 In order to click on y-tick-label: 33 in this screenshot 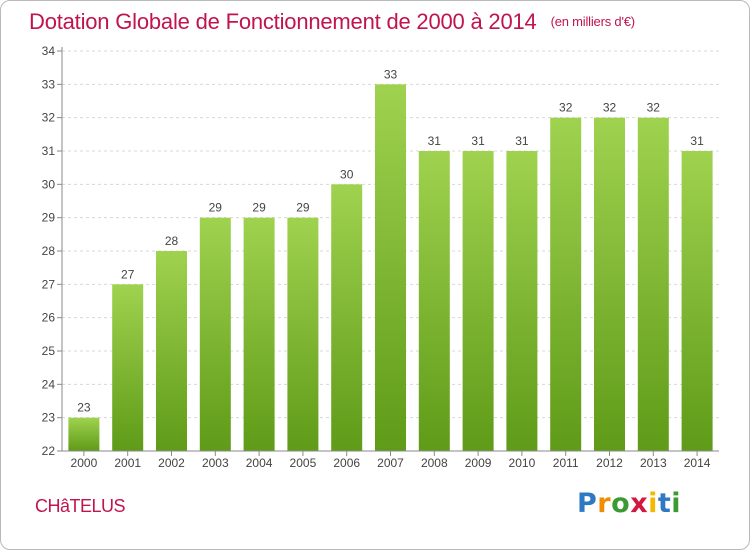, I will do `click(49, 84)`.